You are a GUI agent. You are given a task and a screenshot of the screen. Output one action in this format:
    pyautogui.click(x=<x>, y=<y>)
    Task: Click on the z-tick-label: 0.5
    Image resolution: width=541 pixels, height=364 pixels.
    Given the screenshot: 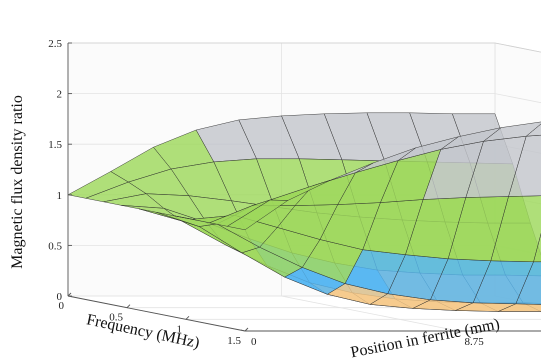 What is the action you would take?
    pyautogui.click(x=55, y=246)
    